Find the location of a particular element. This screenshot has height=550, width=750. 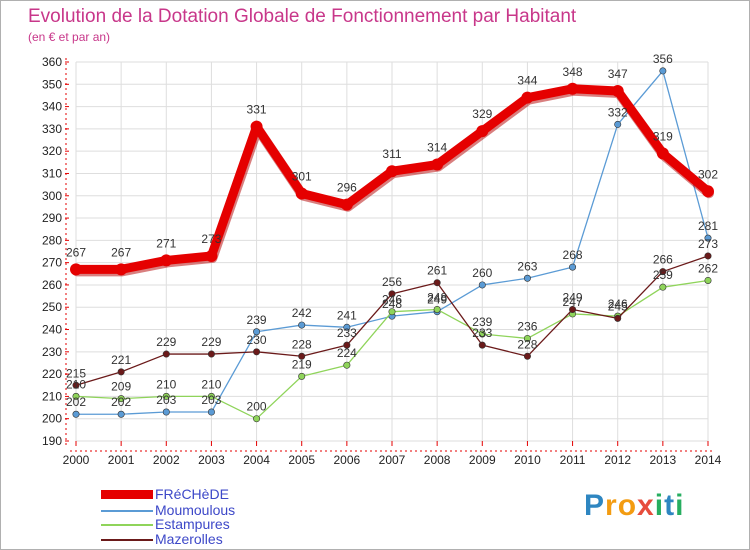

data-label-moumoulous: 268 is located at coordinates (573, 255).